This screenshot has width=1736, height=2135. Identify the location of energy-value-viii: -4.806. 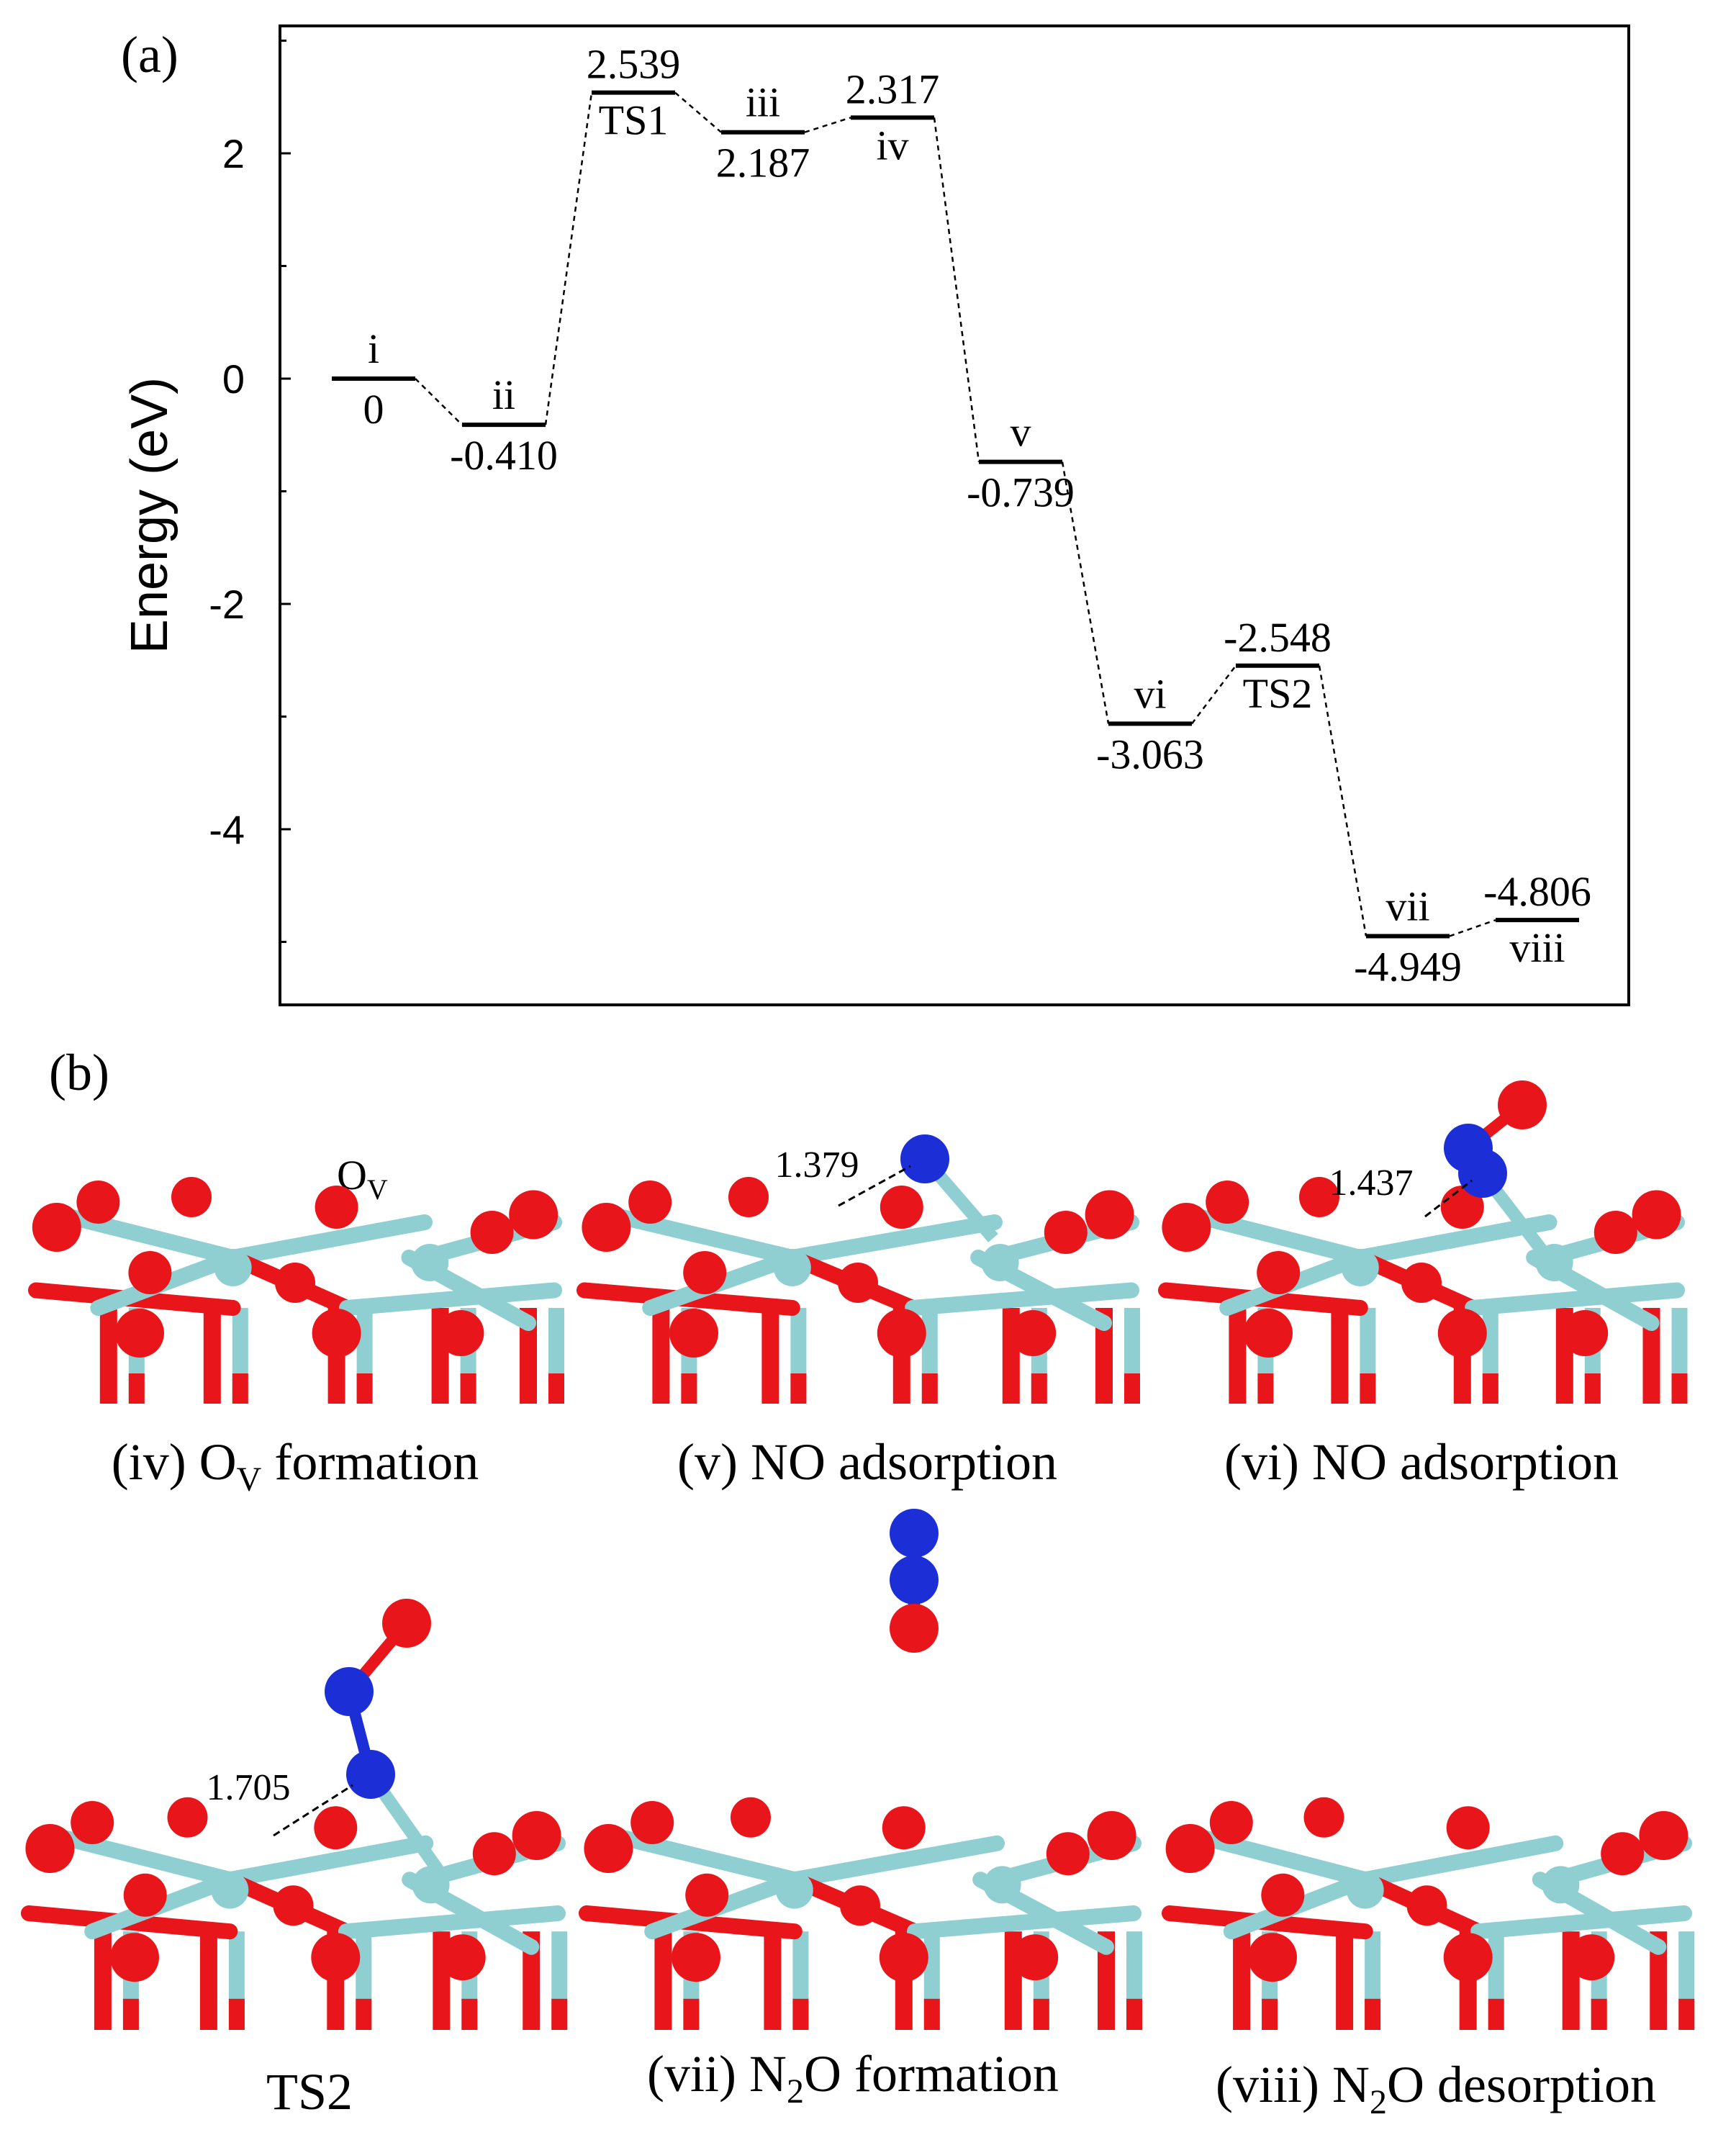
(1537, 892).